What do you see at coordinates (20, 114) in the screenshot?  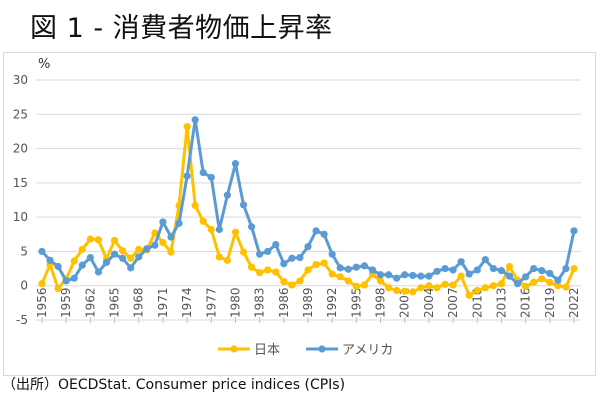 I see `y-tick-label: 25` at bounding box center [20, 114].